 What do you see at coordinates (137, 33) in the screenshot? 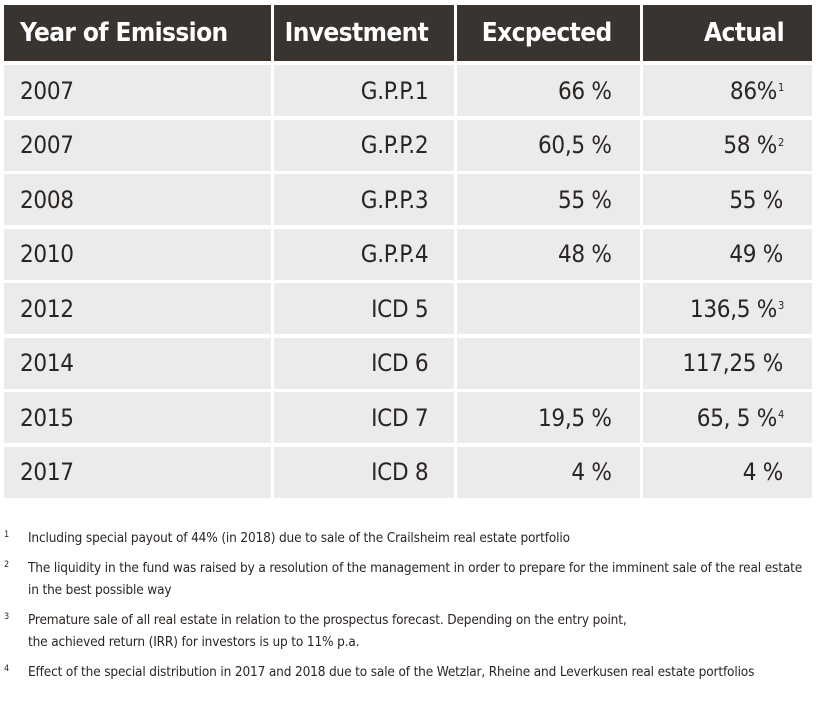
I see `header-year-of-emission: Year of Emission` at bounding box center [137, 33].